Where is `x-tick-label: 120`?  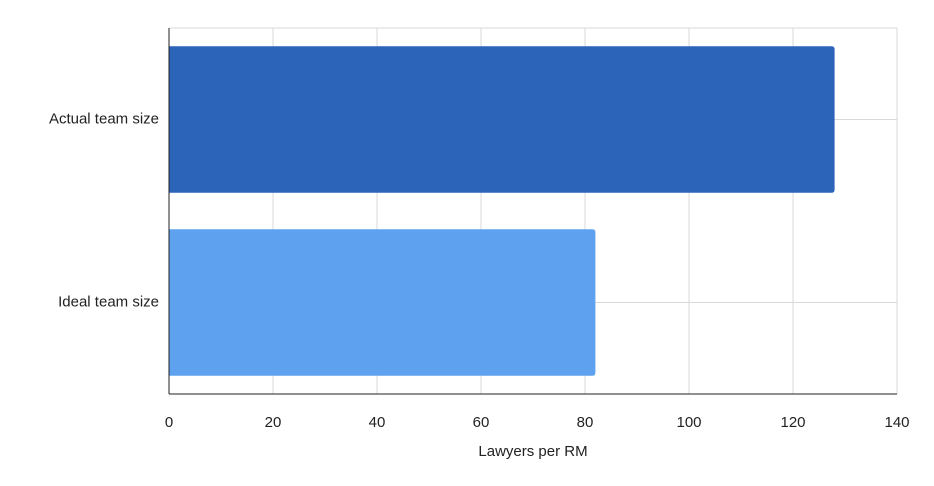
x-tick-label: 120 is located at coordinates (792, 422).